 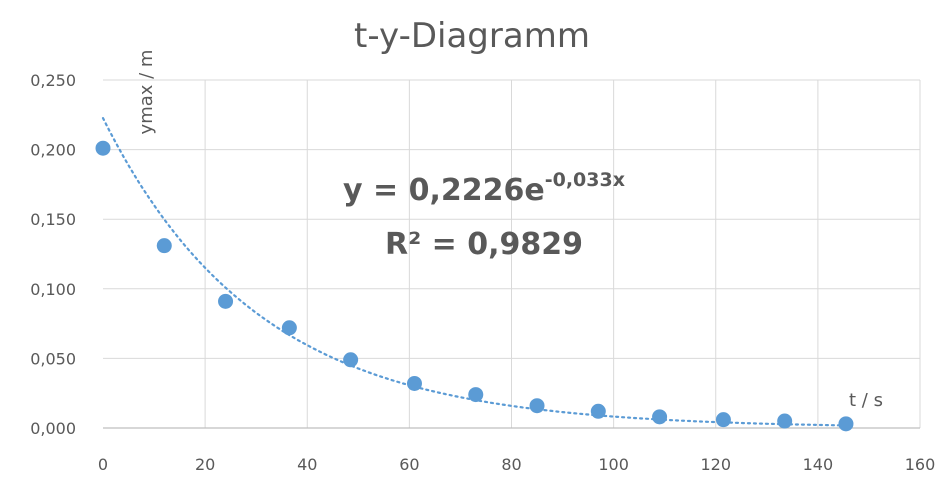 What do you see at coordinates (307, 464) in the screenshot?
I see `x-tick-label: 40` at bounding box center [307, 464].